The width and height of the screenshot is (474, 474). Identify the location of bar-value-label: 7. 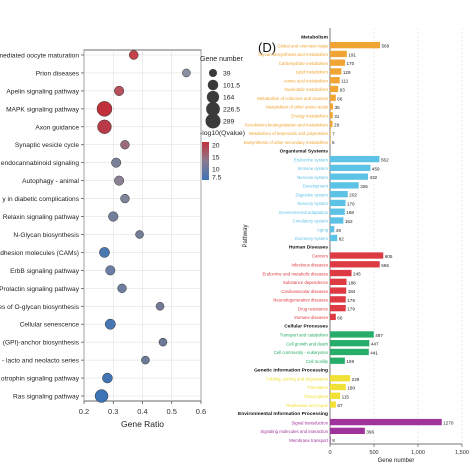
(333, 133).